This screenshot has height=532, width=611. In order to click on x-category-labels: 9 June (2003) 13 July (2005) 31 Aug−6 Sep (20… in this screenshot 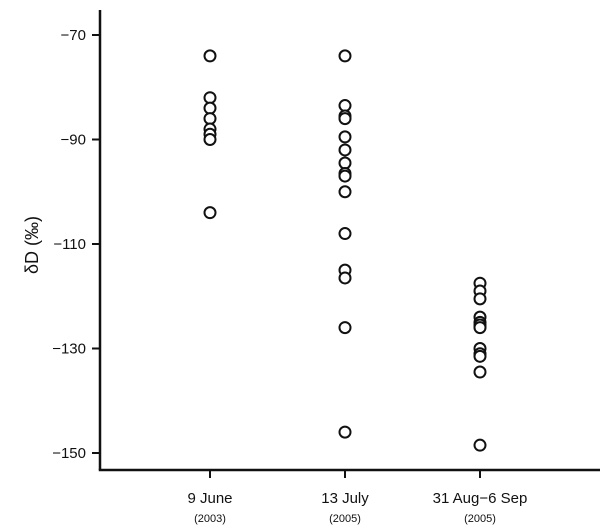, I will do `click(357, 497)`.